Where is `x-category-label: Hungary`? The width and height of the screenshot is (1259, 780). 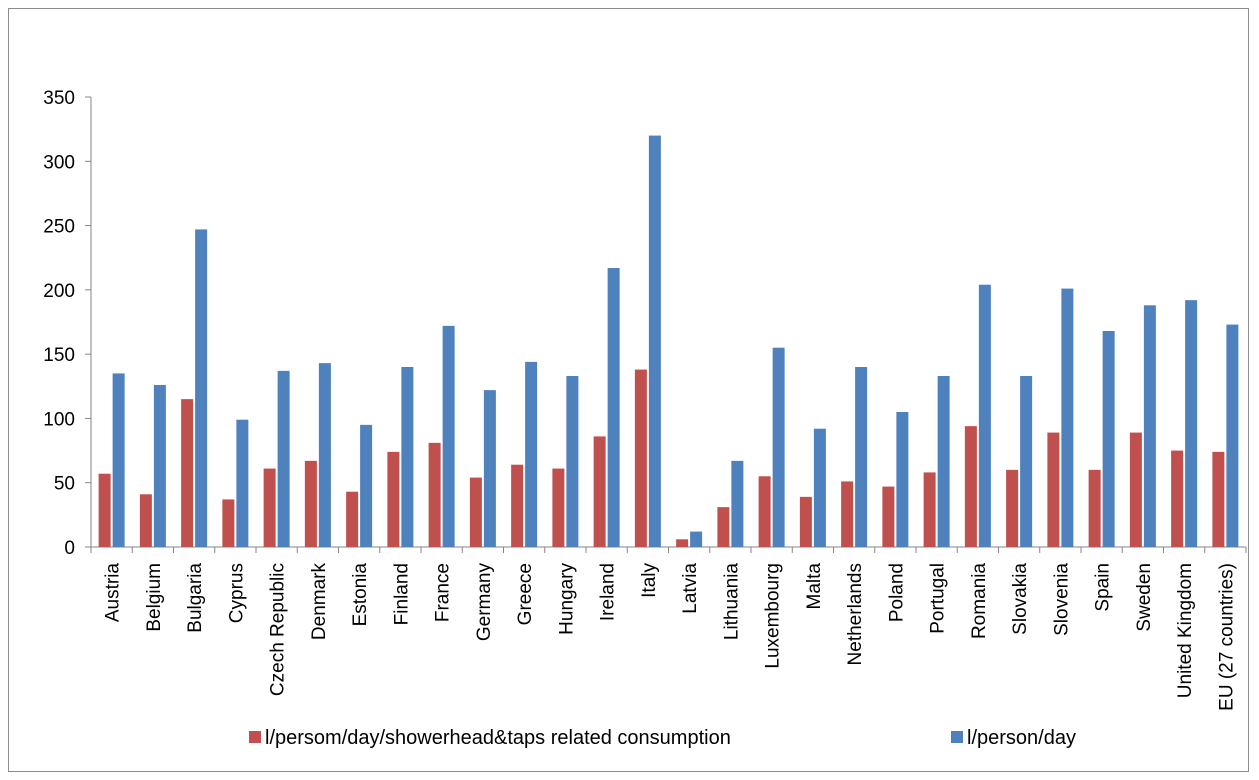 x-category-label: Hungary is located at coordinates (566, 599).